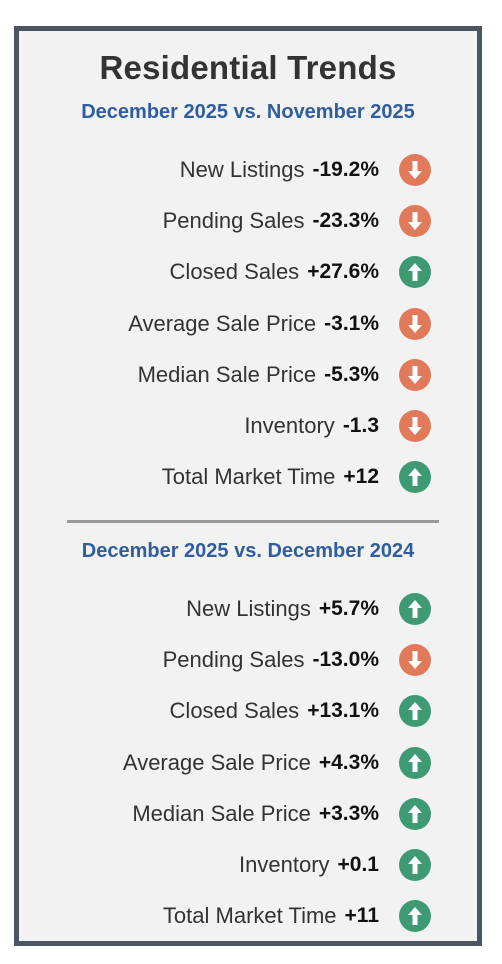  Describe the element at coordinates (351, 323) in the screenshot. I see `trend-value: -3.1%` at that location.